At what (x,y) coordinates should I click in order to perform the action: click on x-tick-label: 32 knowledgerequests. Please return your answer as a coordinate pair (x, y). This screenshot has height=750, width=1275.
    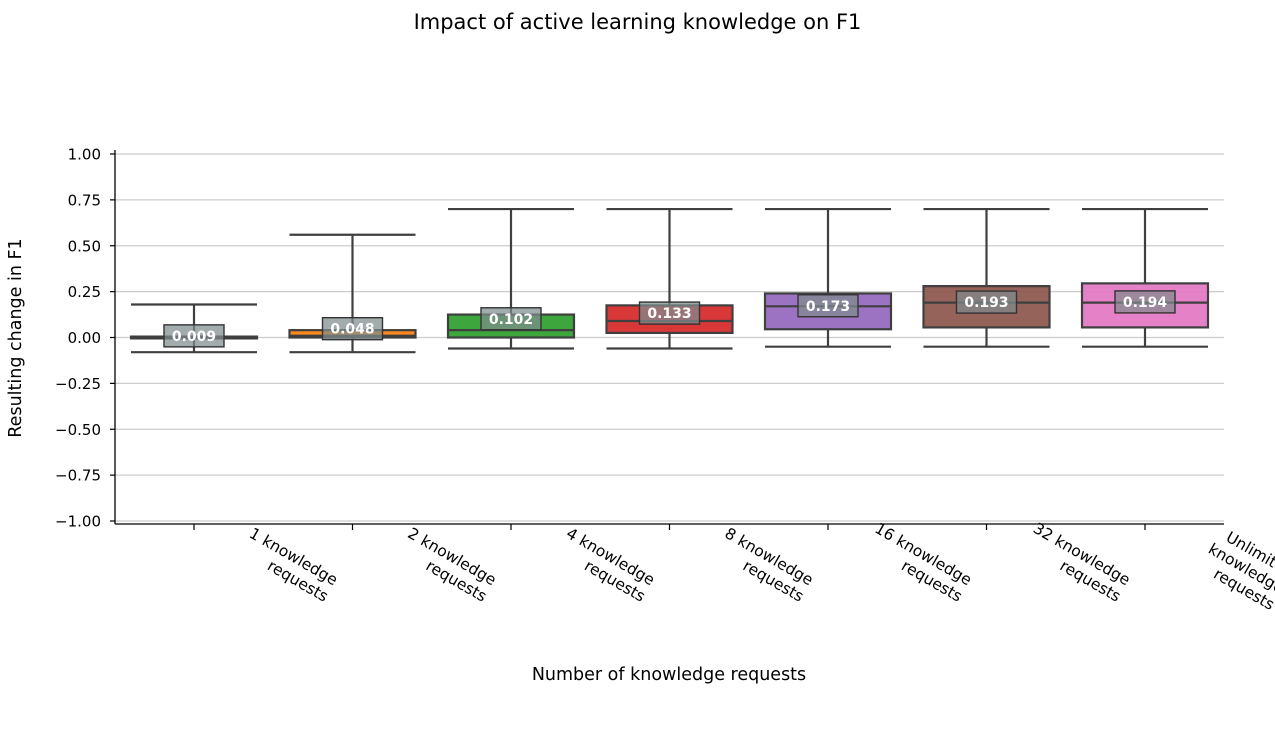
    Looking at the image, I should click on (1077, 562).